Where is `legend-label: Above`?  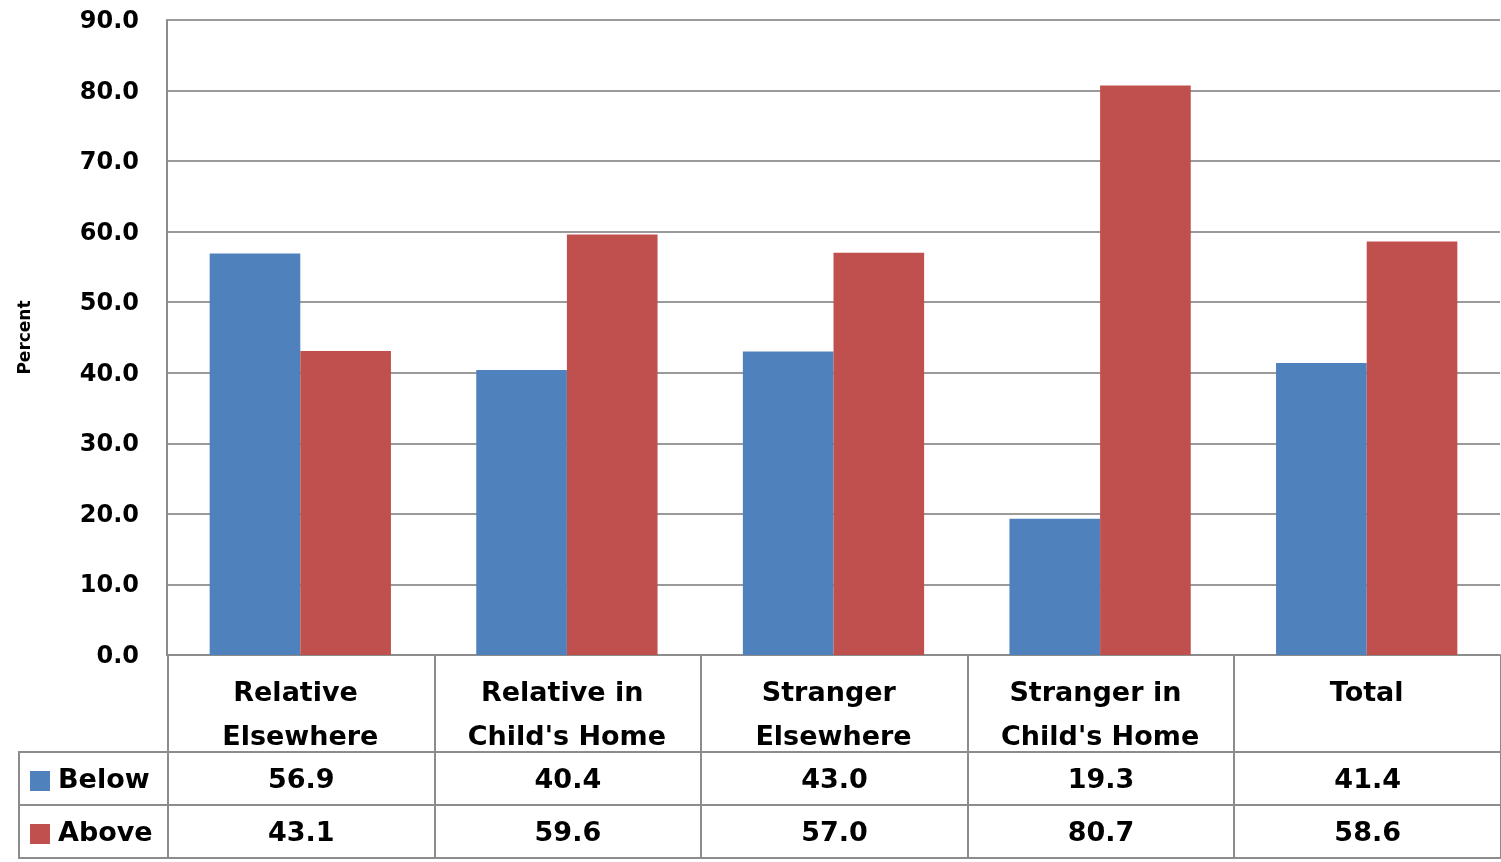
legend-label: Above is located at coordinates (93, 831).